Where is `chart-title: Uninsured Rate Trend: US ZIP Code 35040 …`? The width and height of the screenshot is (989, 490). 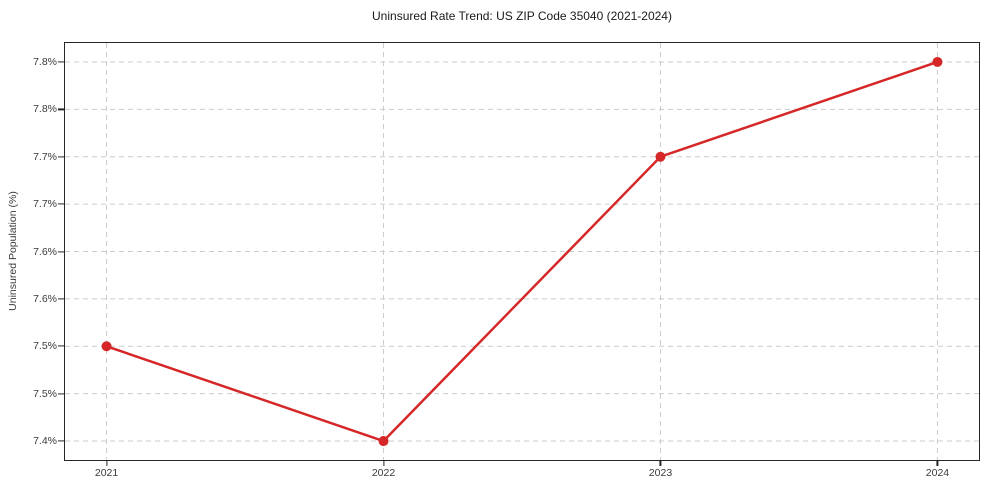 chart-title: Uninsured Rate Trend: US ZIP Code 35040 … is located at coordinates (522, 16).